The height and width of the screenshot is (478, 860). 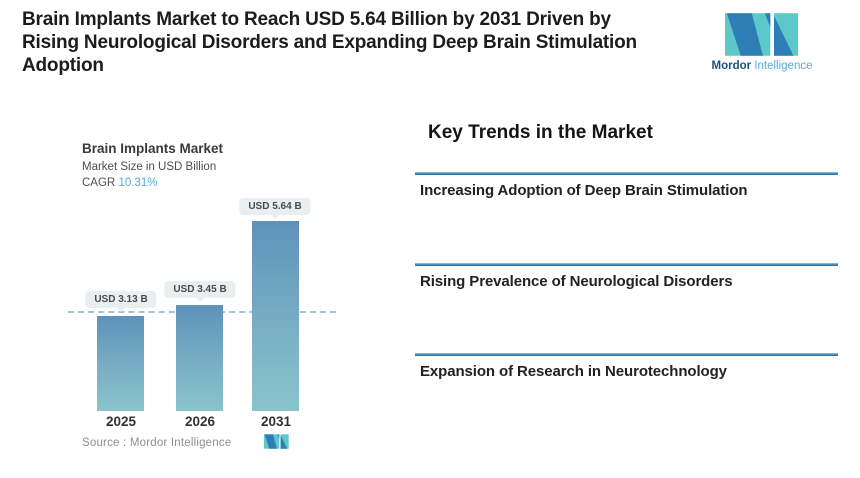 What do you see at coordinates (275, 208) in the screenshot?
I see `bar-value-label-2031: USD 5.64 B` at bounding box center [275, 208].